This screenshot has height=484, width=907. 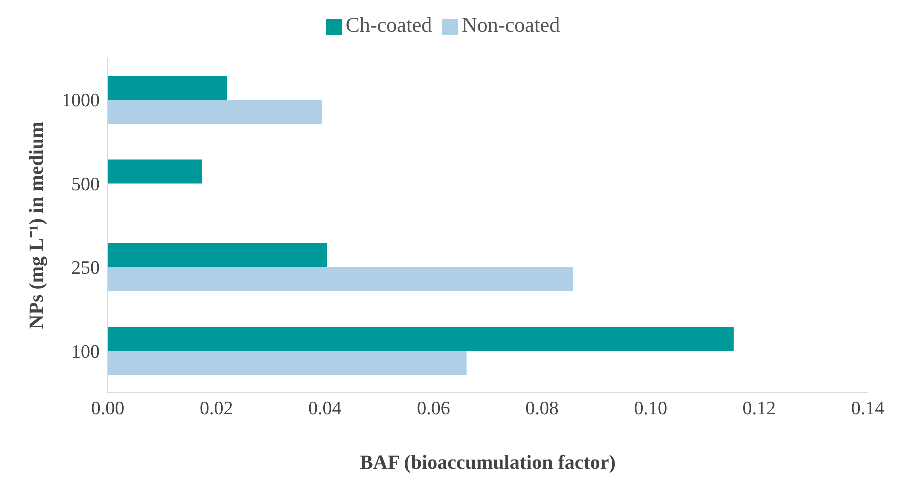 What do you see at coordinates (217, 409) in the screenshot?
I see `x-tick-label: 0.02` at bounding box center [217, 409].